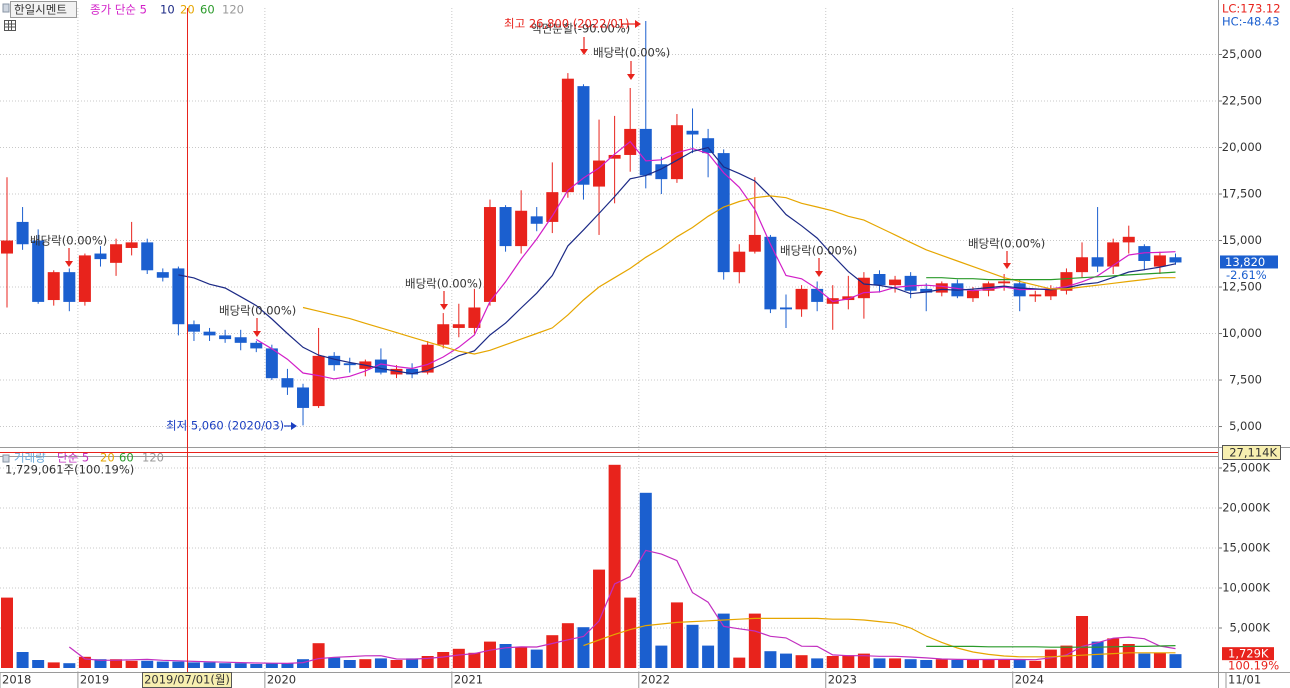  Describe the element at coordinates (6, 8) in the screenshot. I see `panel-icon` at that location.